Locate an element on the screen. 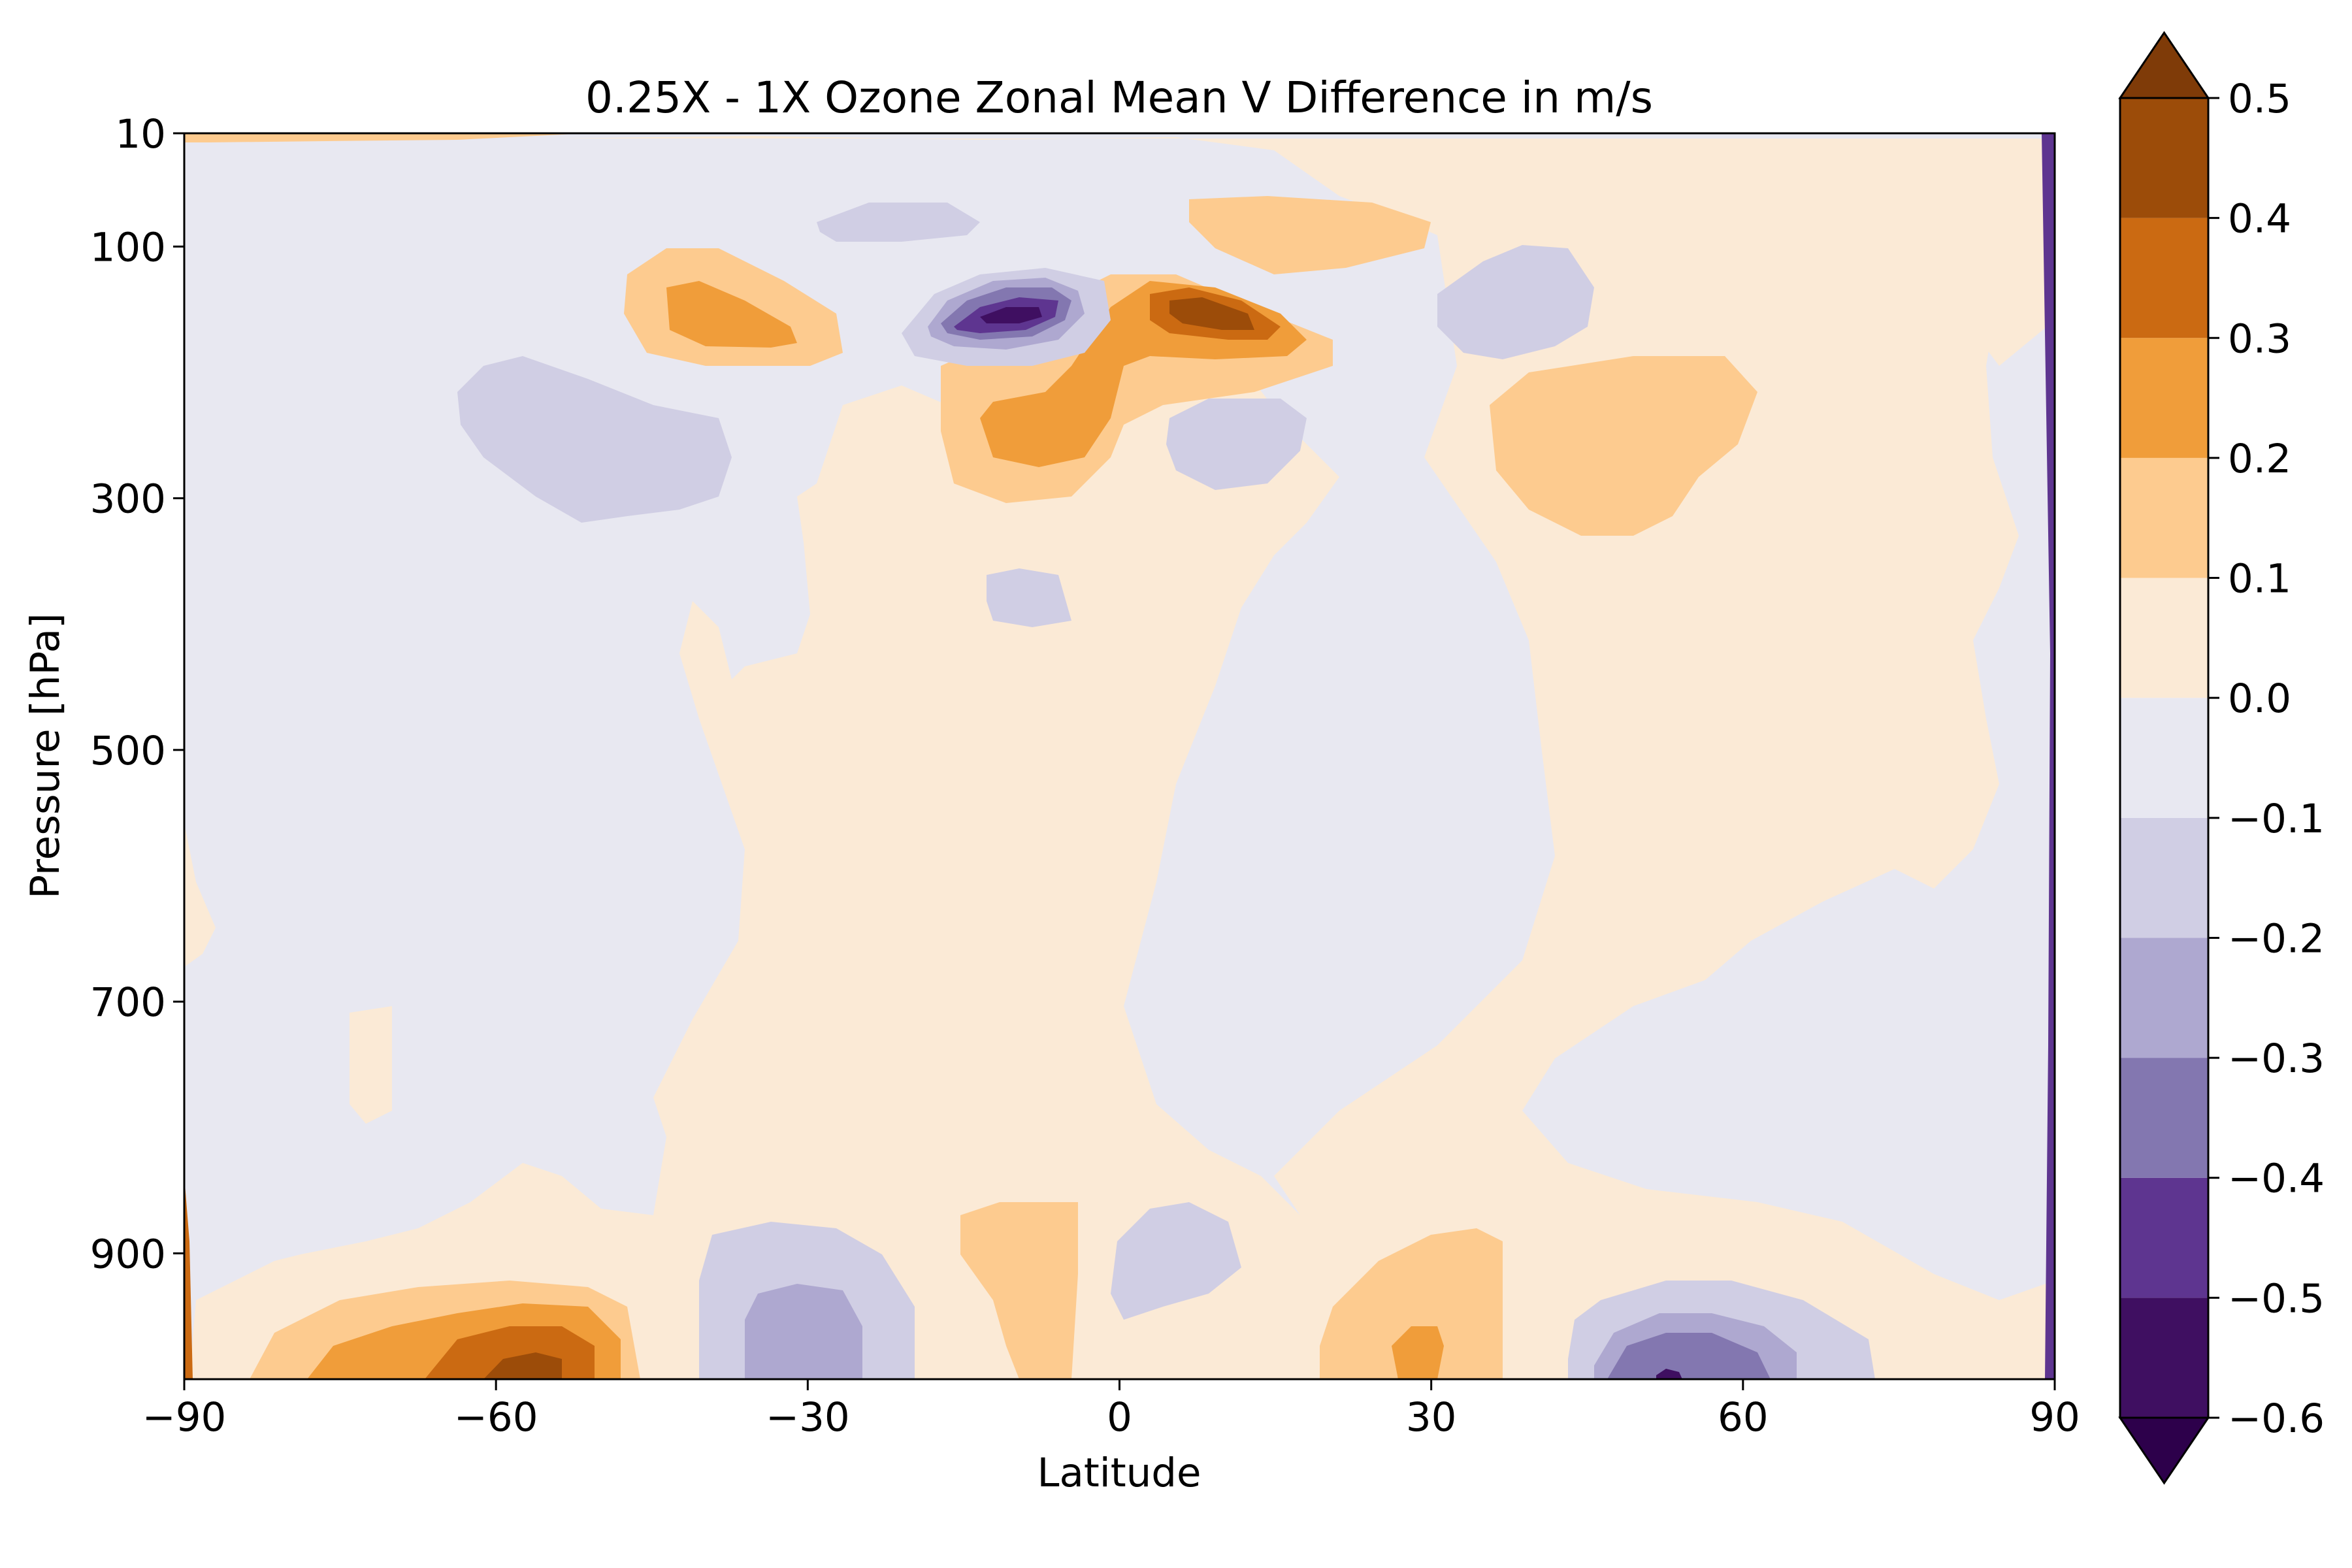 Image resolution: width=2352 pixels, height=1568 pixels. x-tick-label: 90 is located at coordinates (2054, 1417).